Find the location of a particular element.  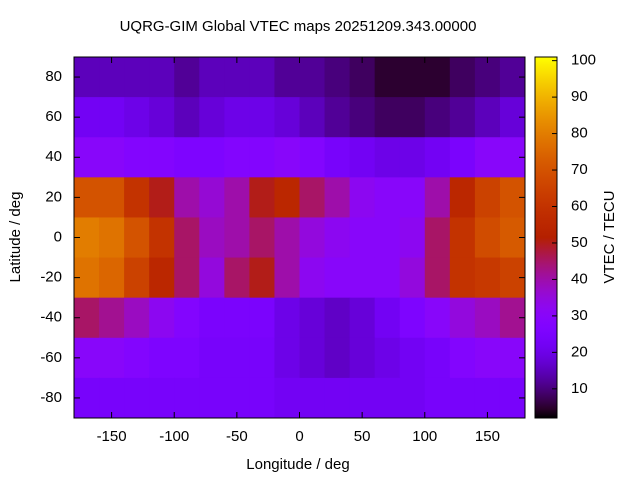

colorbar-tick-label: 80 is located at coordinates (579, 133).